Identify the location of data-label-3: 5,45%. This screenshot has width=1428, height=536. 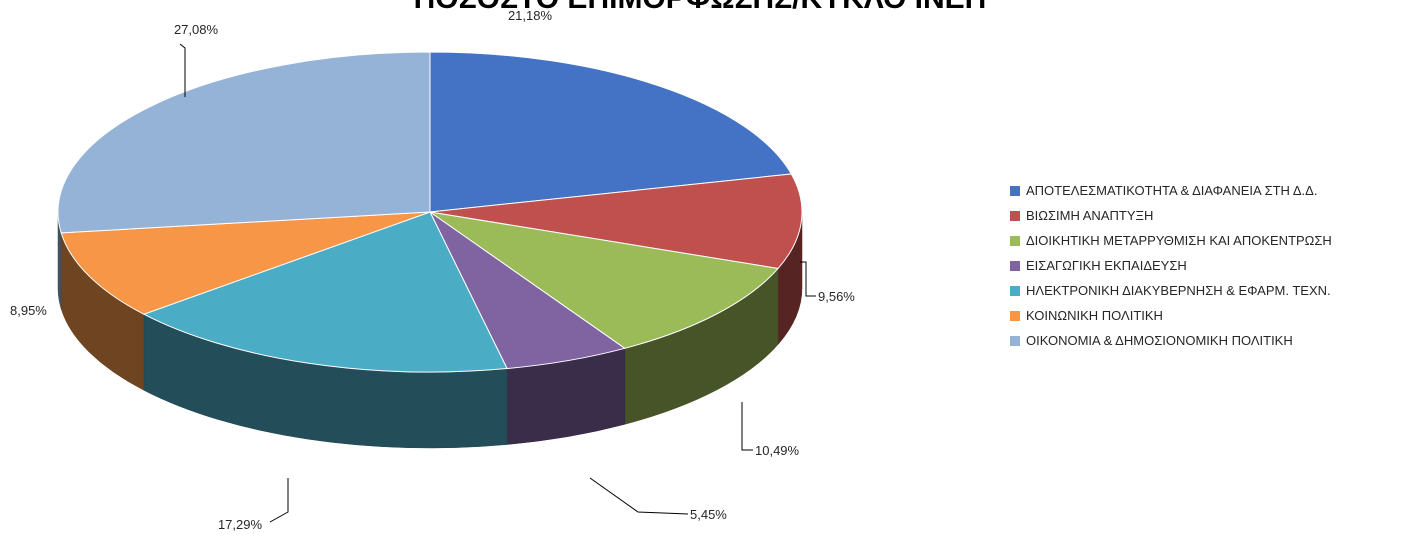
(708, 514).